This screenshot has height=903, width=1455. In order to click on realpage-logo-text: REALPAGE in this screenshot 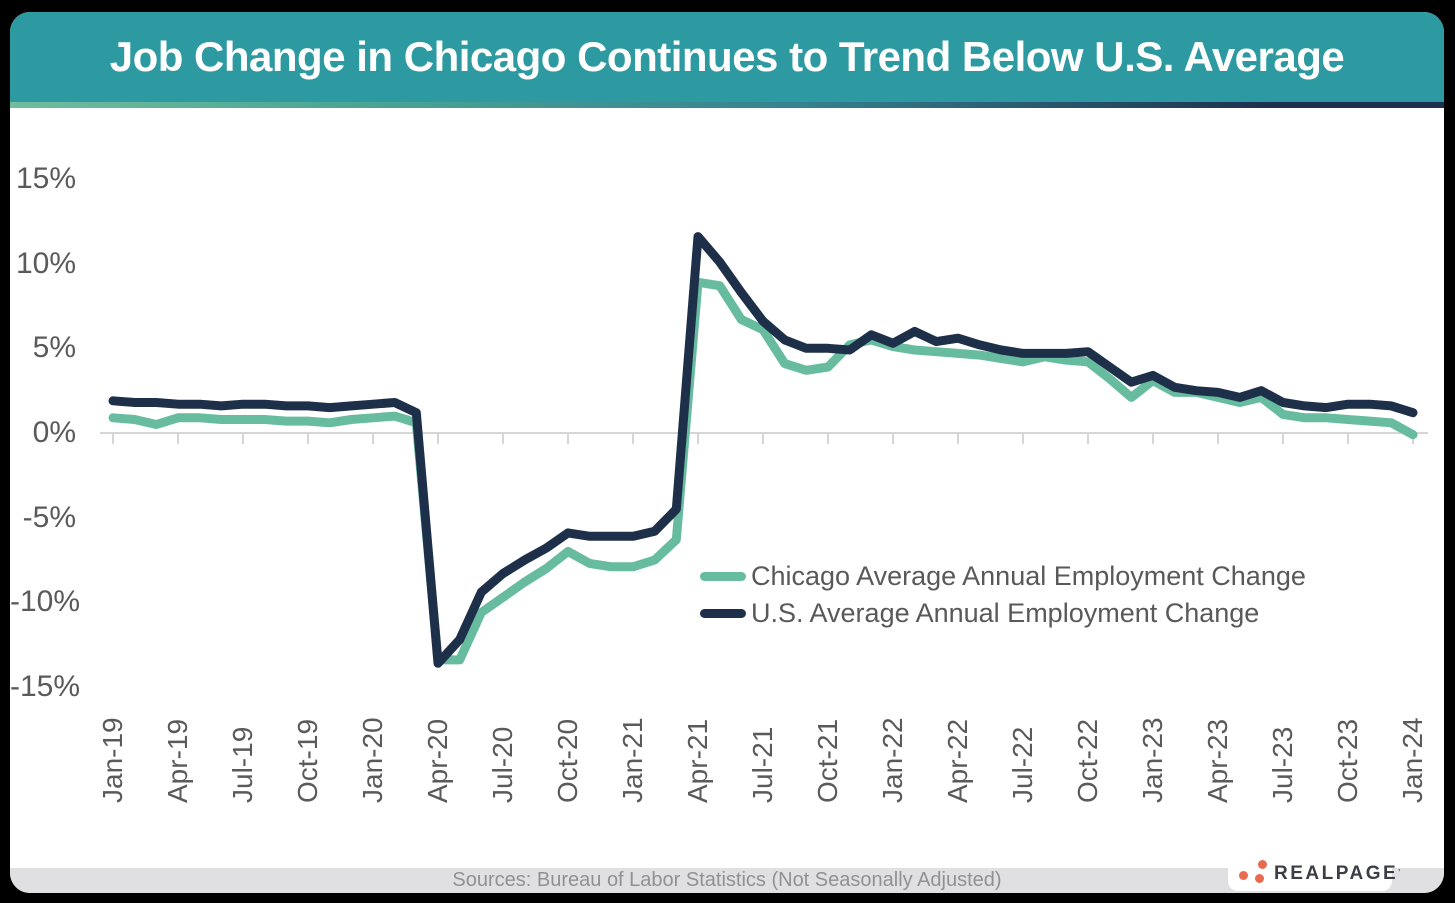, I will do `click(1336, 873)`.